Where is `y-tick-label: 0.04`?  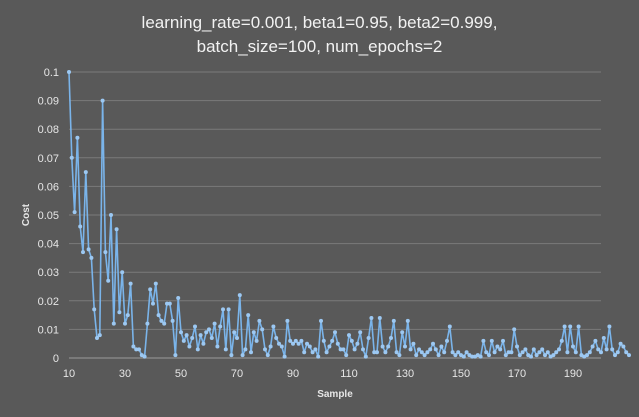
y-tick-label: 0.04 is located at coordinates (48, 245).